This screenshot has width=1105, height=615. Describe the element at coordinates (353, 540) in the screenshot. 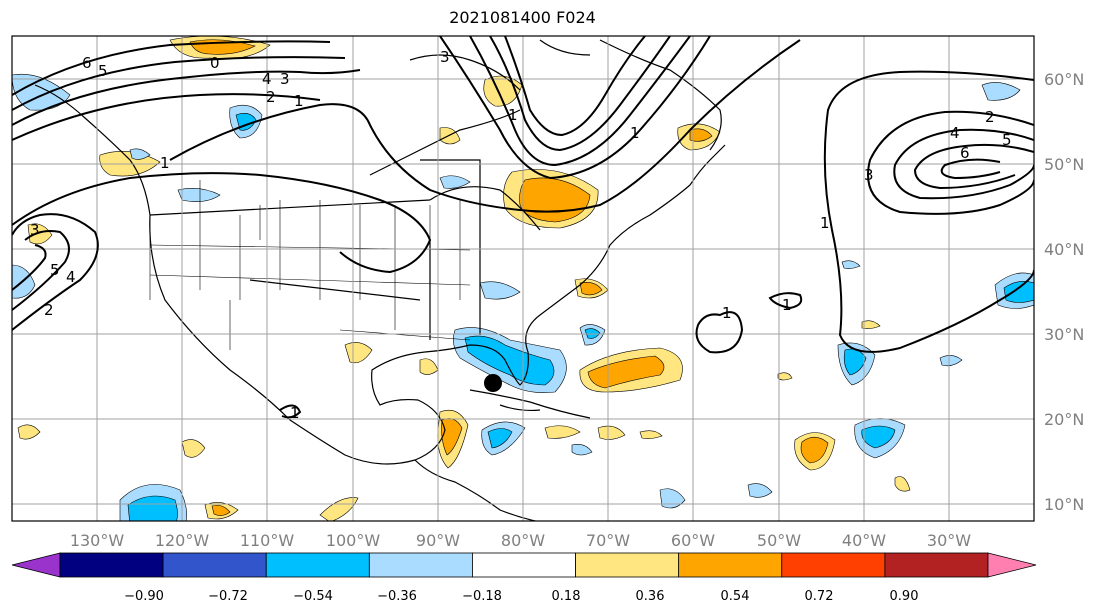

I see `lon-tick-label: 100°W` at that location.